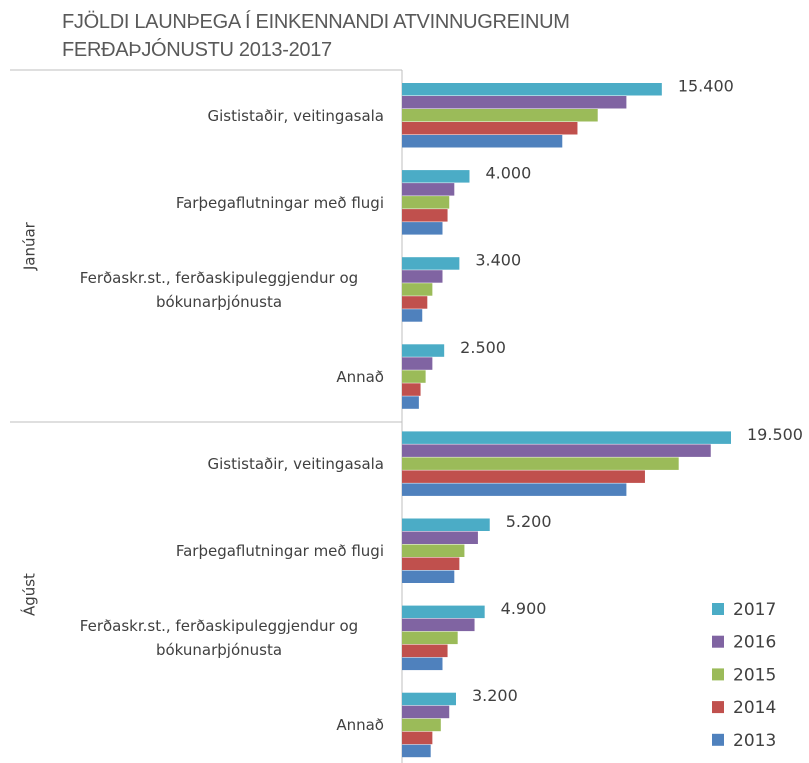 This screenshot has width=809, height=763. What do you see at coordinates (495, 695) in the screenshot?
I see `value-label: 3.200` at bounding box center [495, 695].